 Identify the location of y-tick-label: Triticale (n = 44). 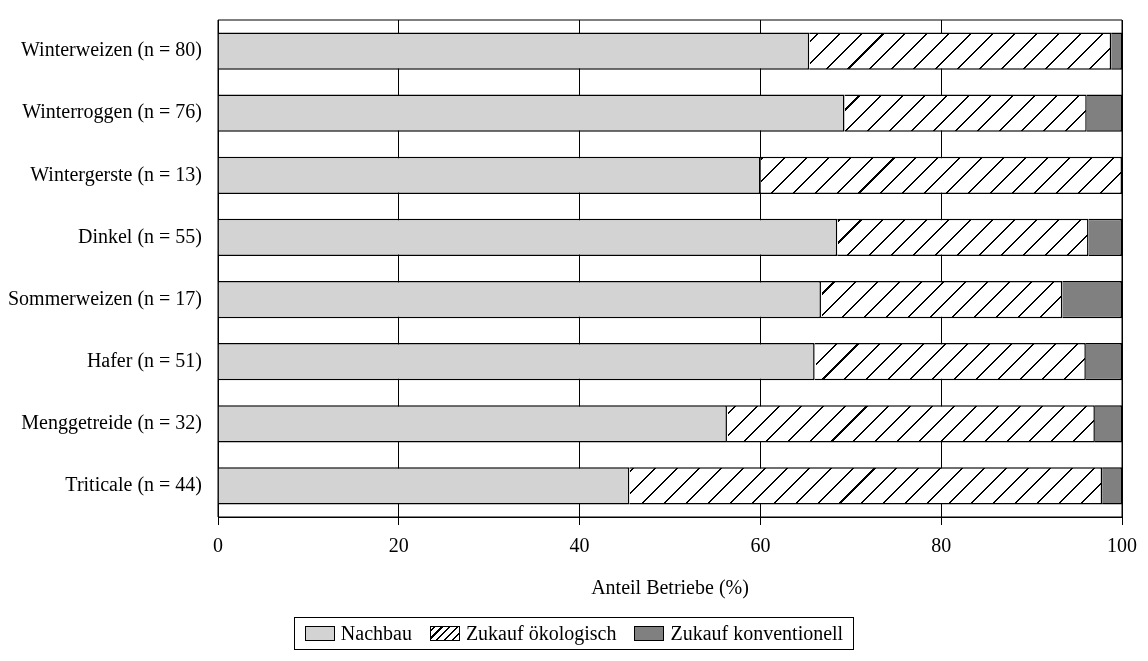
(133, 485).